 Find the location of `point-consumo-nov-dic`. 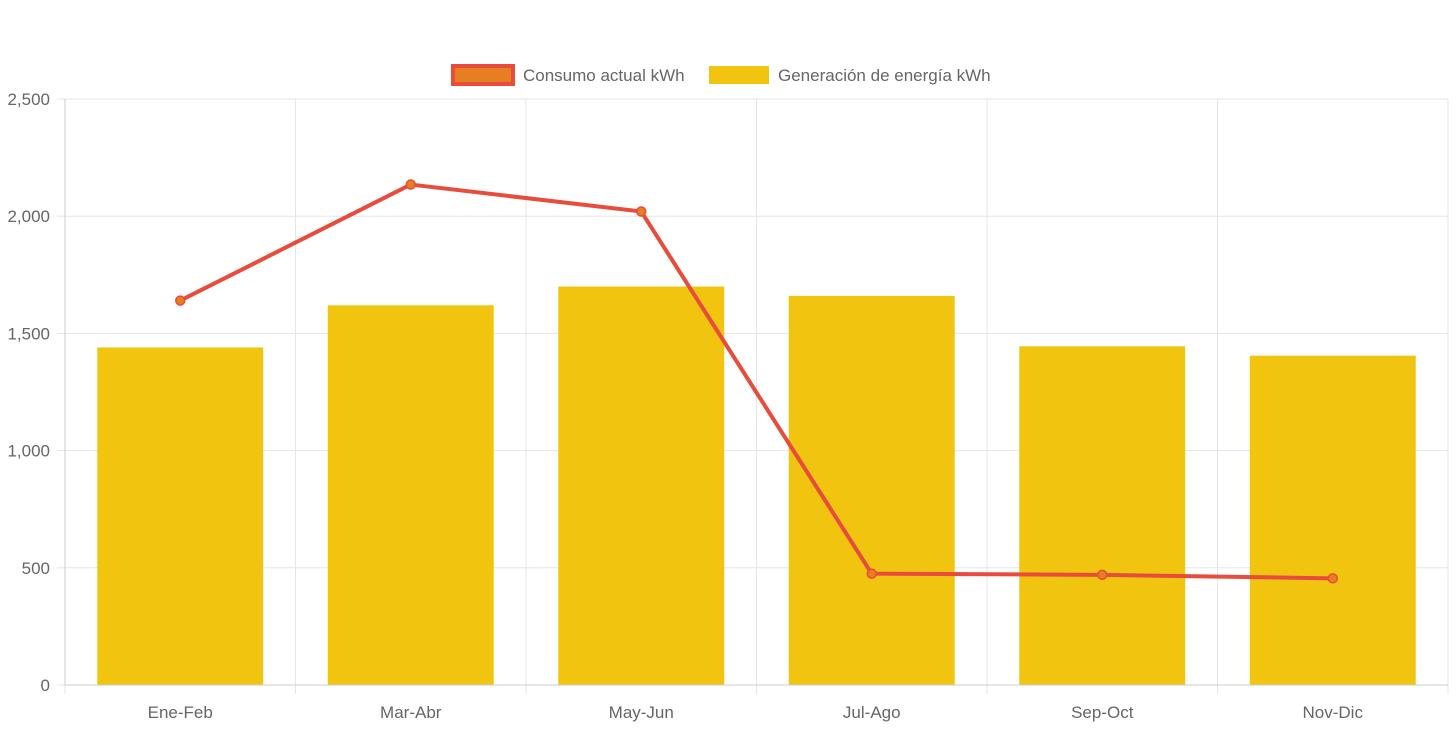

point-consumo-nov-dic is located at coordinates (1332, 578).